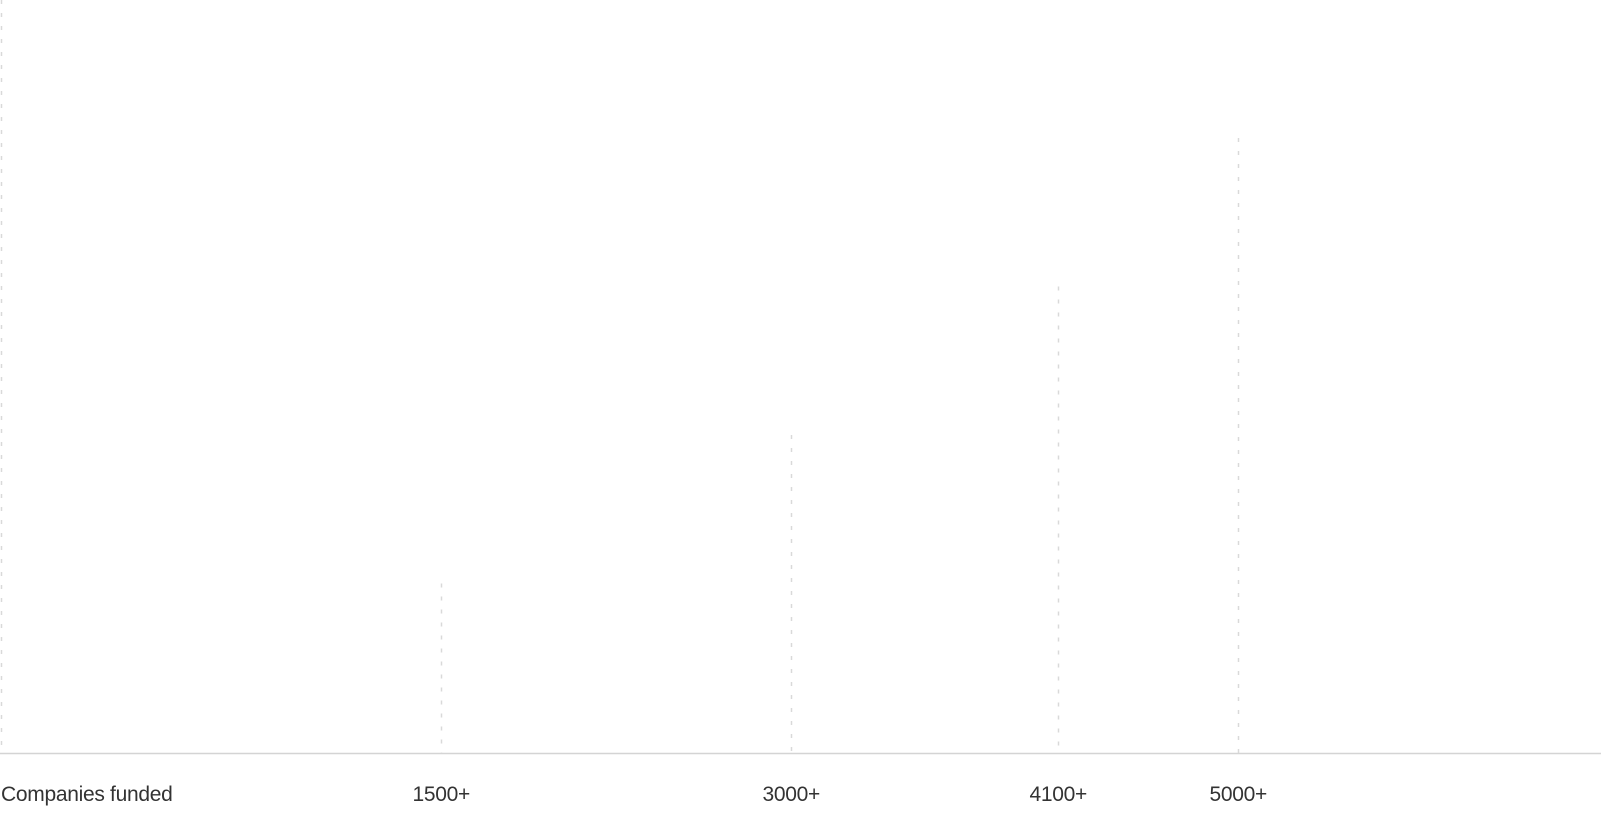 The width and height of the screenshot is (1601, 824). Describe the element at coordinates (441, 794) in the screenshot. I see `value-label: 1500+` at that location.